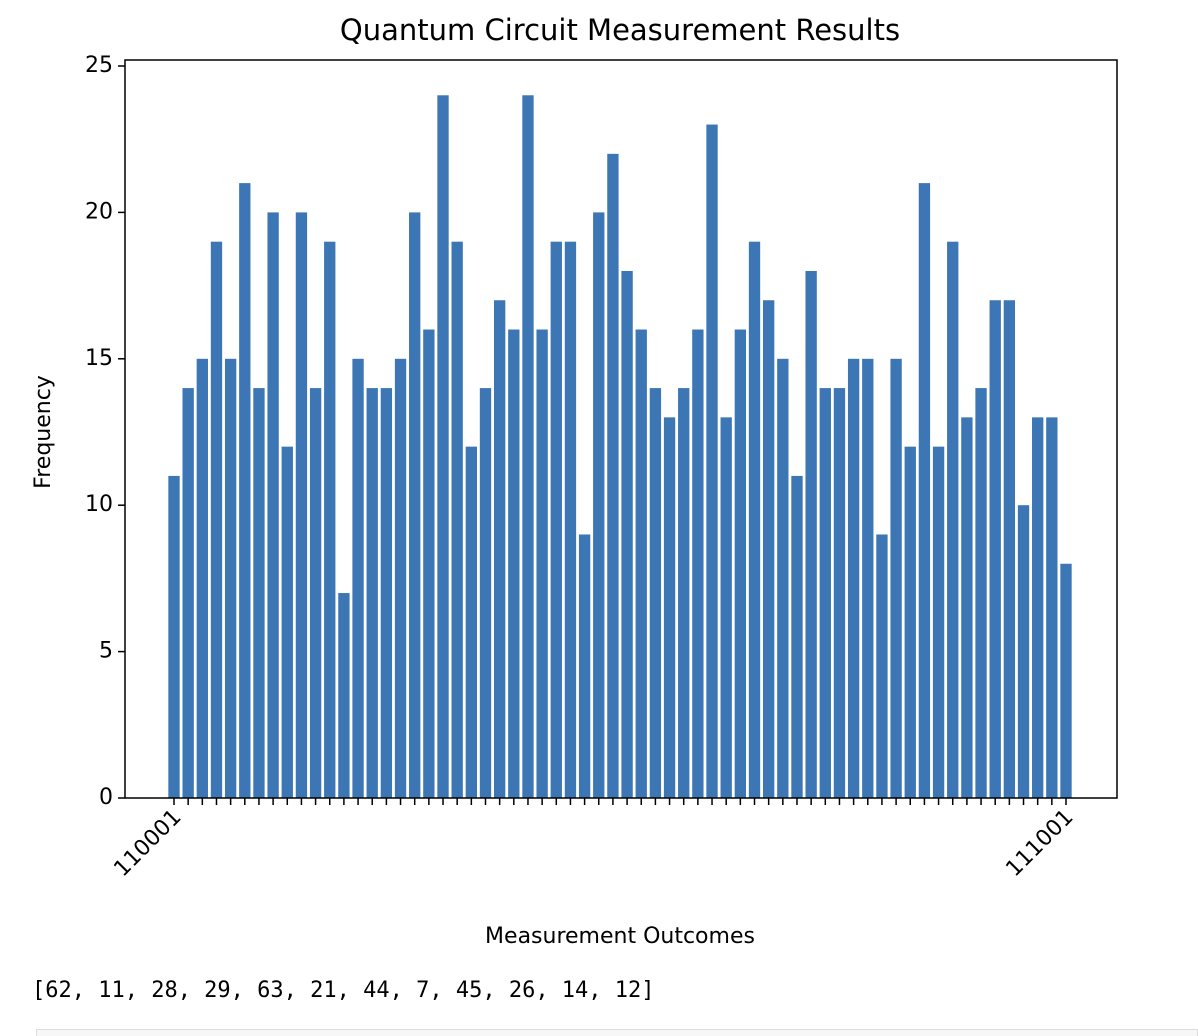 The width and height of the screenshot is (1198, 1036). I want to click on next-cell, so click(617, 1032).